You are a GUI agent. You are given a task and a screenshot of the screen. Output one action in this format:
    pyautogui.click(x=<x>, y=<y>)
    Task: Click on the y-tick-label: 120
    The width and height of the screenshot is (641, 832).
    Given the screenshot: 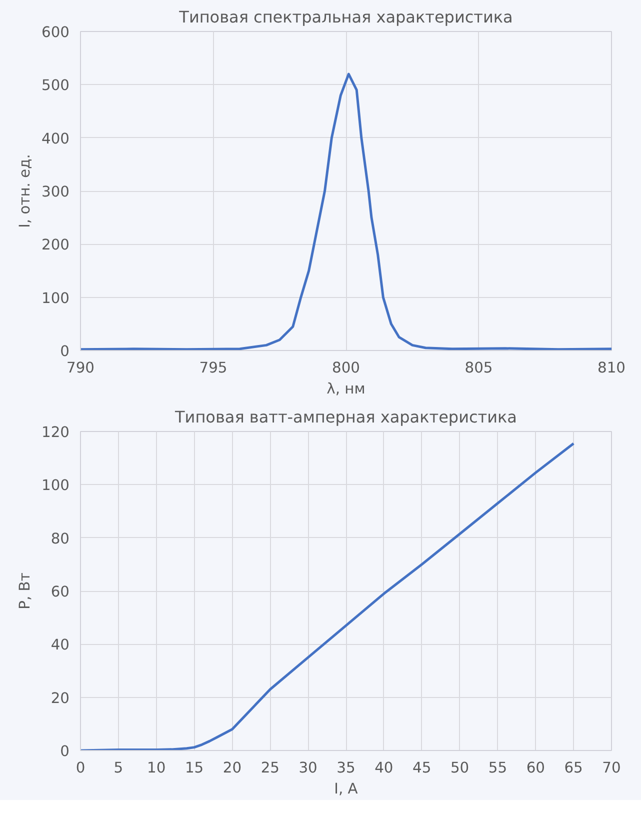 What is the action you would take?
    pyautogui.click(x=56, y=432)
    